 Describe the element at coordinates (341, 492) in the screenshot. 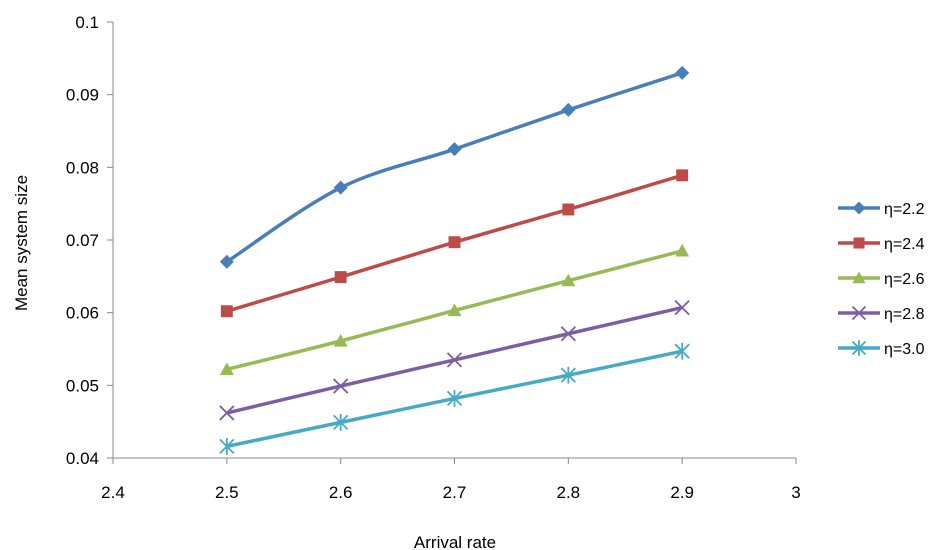

I see `x-tick-label: 2.6` at that location.